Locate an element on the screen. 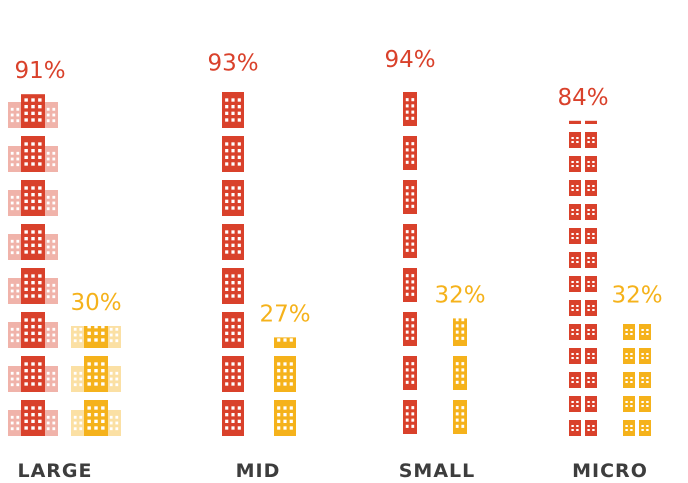 This screenshot has height=483, width=688. value-label: 84% is located at coordinates (582, 98).